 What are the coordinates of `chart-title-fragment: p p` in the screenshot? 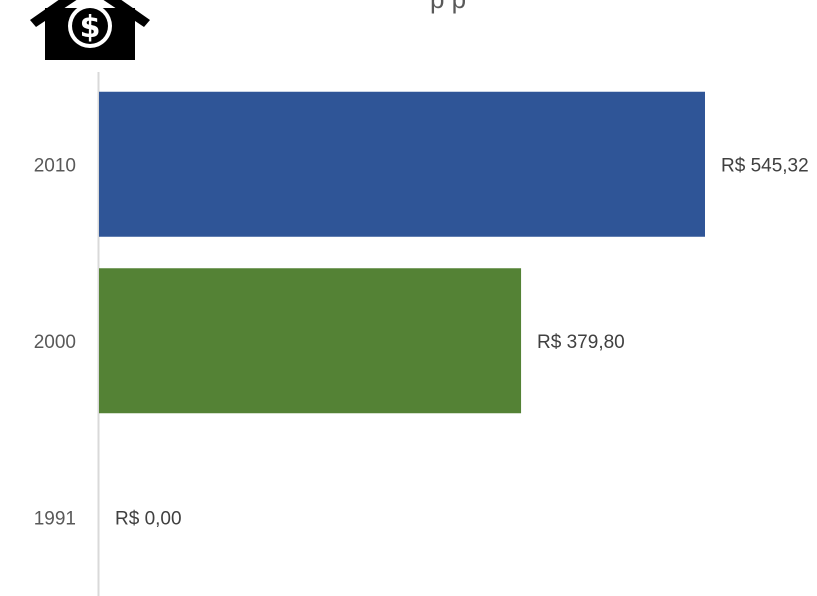 It's located at (448, 7).